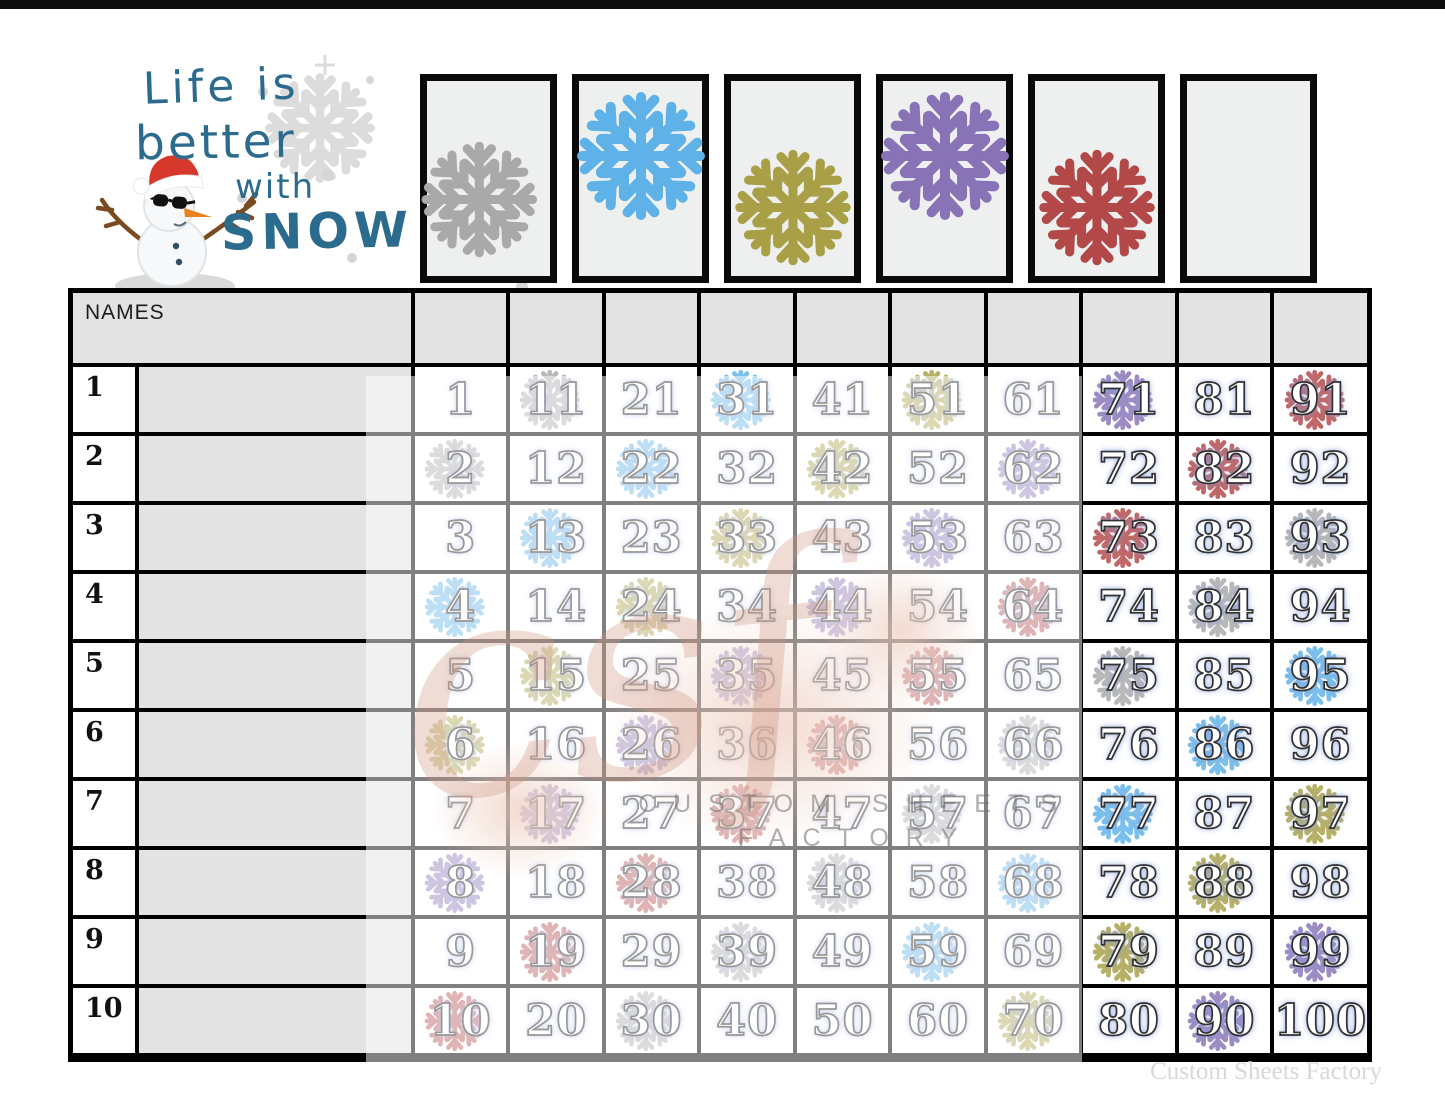 The image size is (1445, 1113). I want to click on number-cell-50: 50, so click(842, 1020).